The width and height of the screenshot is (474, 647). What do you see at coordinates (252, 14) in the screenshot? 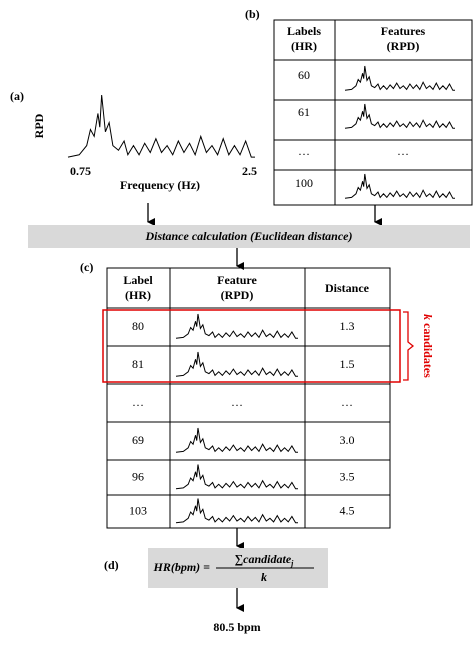
I see `panel-label: (b)` at bounding box center [252, 14].